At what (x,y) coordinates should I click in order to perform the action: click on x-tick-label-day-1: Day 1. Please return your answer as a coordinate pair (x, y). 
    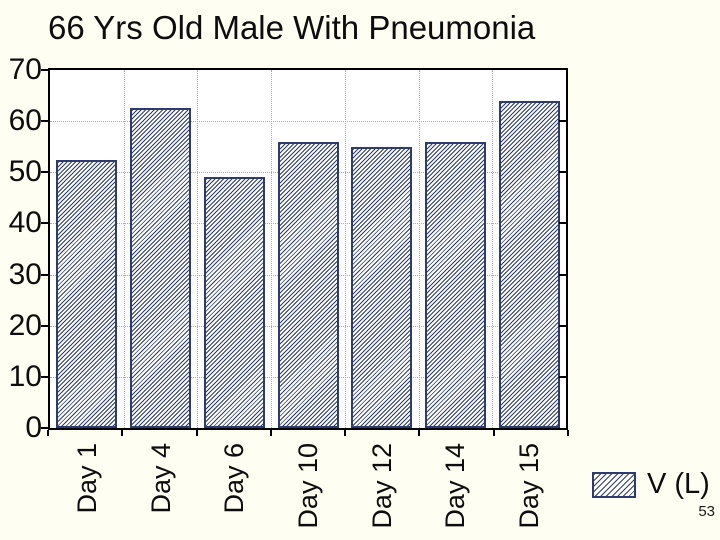
    Looking at the image, I should click on (86, 478).